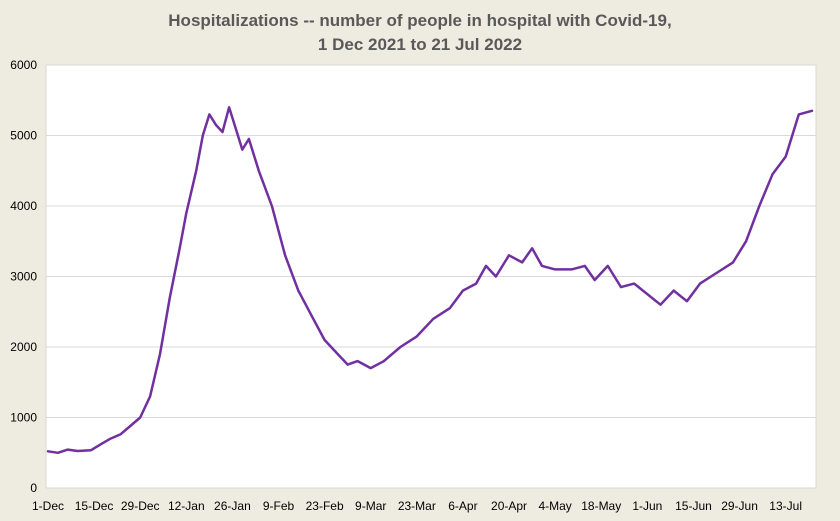  What do you see at coordinates (186, 506) in the screenshot?
I see `x-tick-label: 12-Jan` at bounding box center [186, 506].